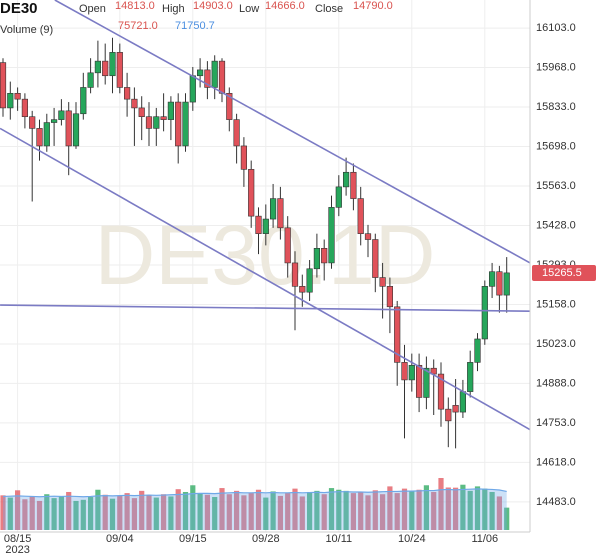  Describe the element at coordinates (556, 502) in the screenshot. I see `y-tick-label: 14483.0` at that location.